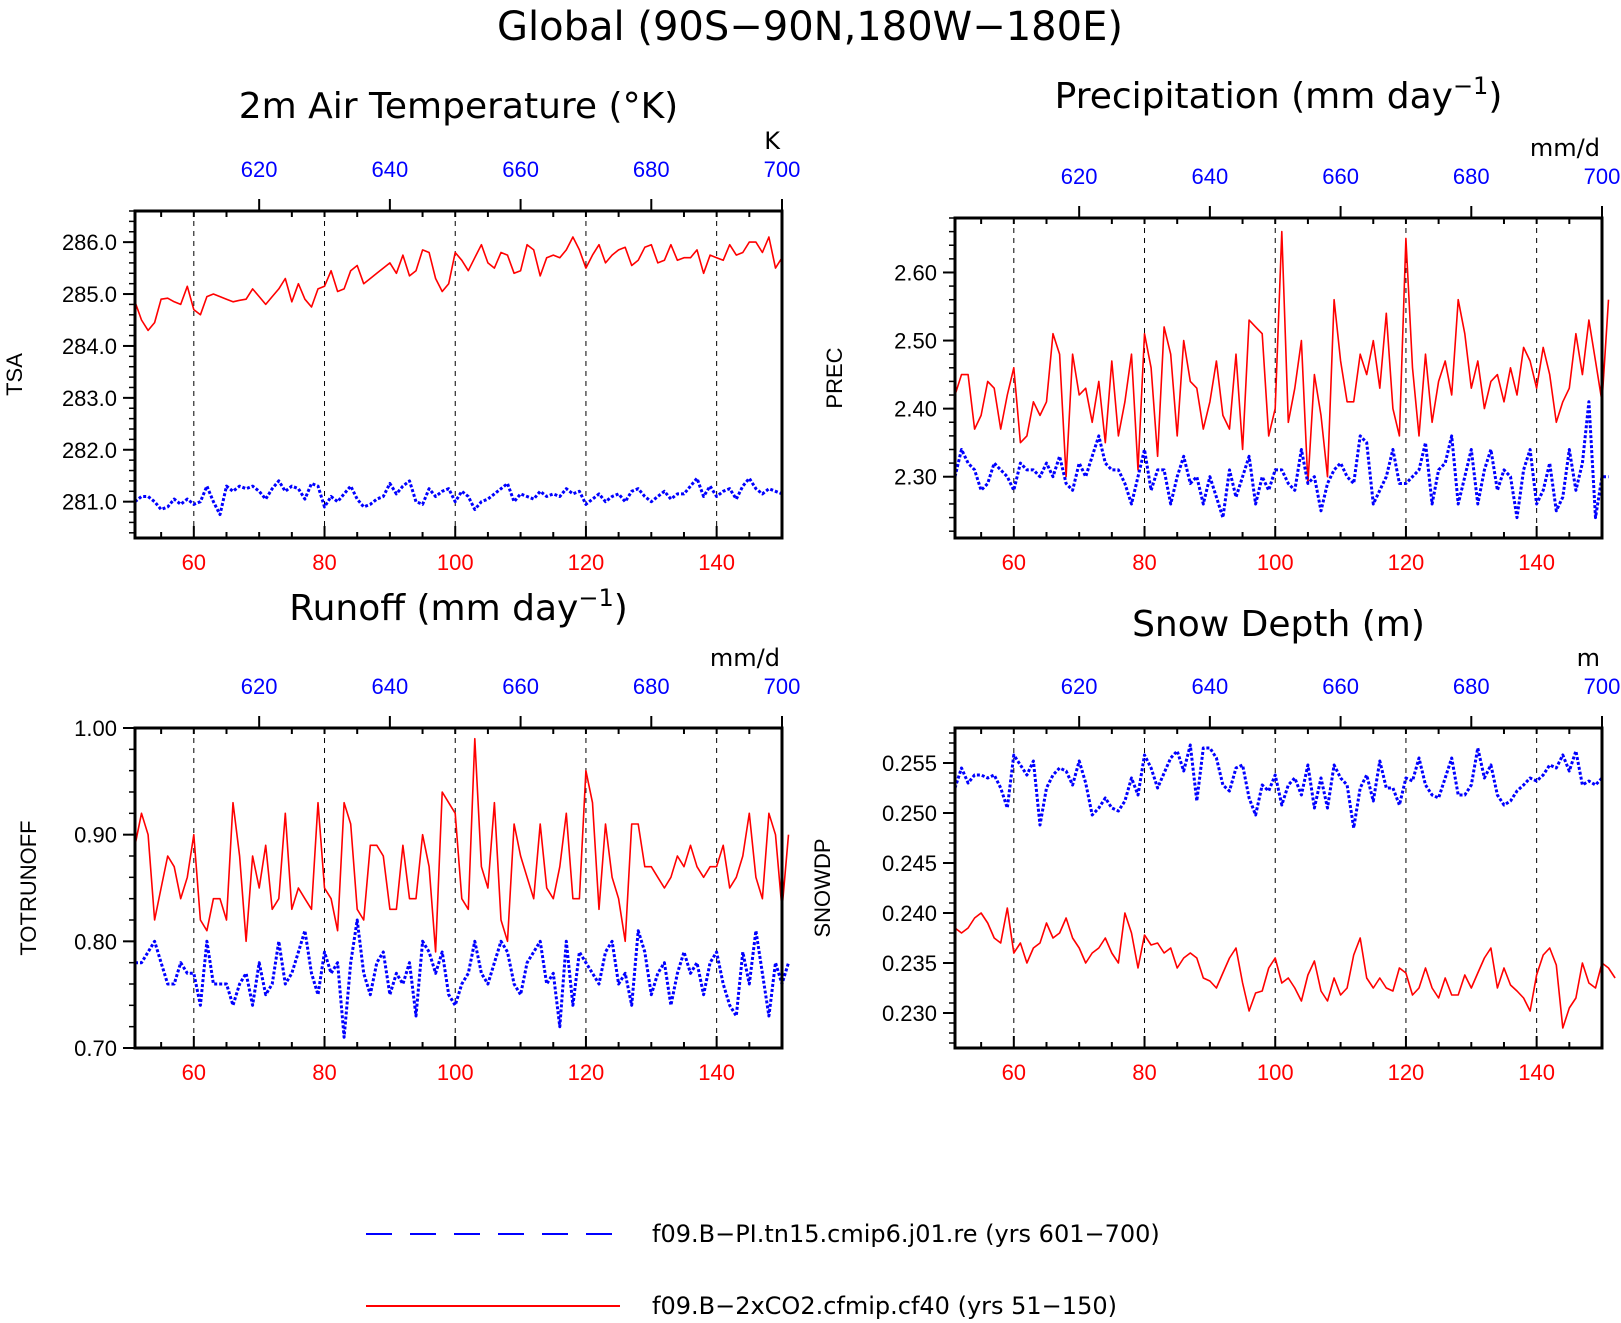 The image size is (1621, 1323). I want to click on y-axis-label: TOTRUNOFF, so click(28, 887).